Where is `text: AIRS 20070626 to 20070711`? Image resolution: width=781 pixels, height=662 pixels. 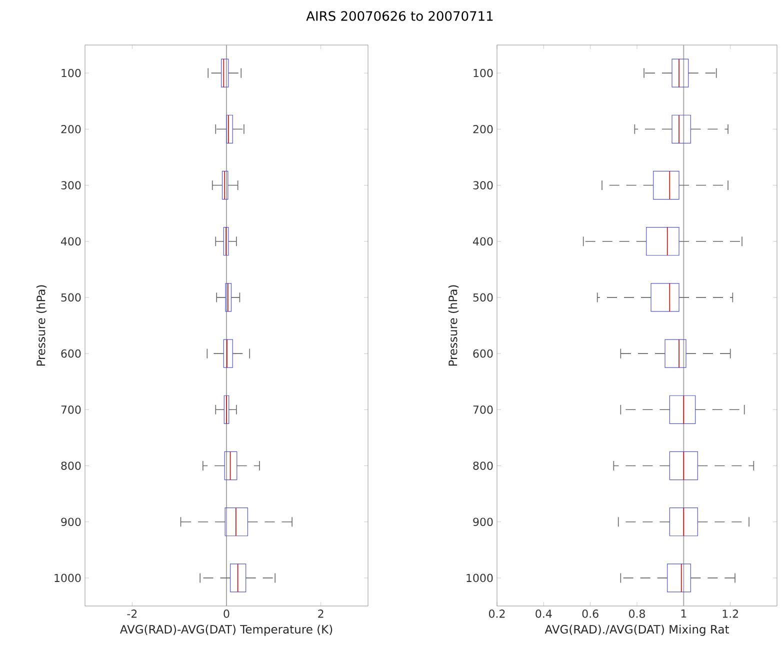
text: AIRS 20070626 to 20070711 is located at coordinates (399, 16).